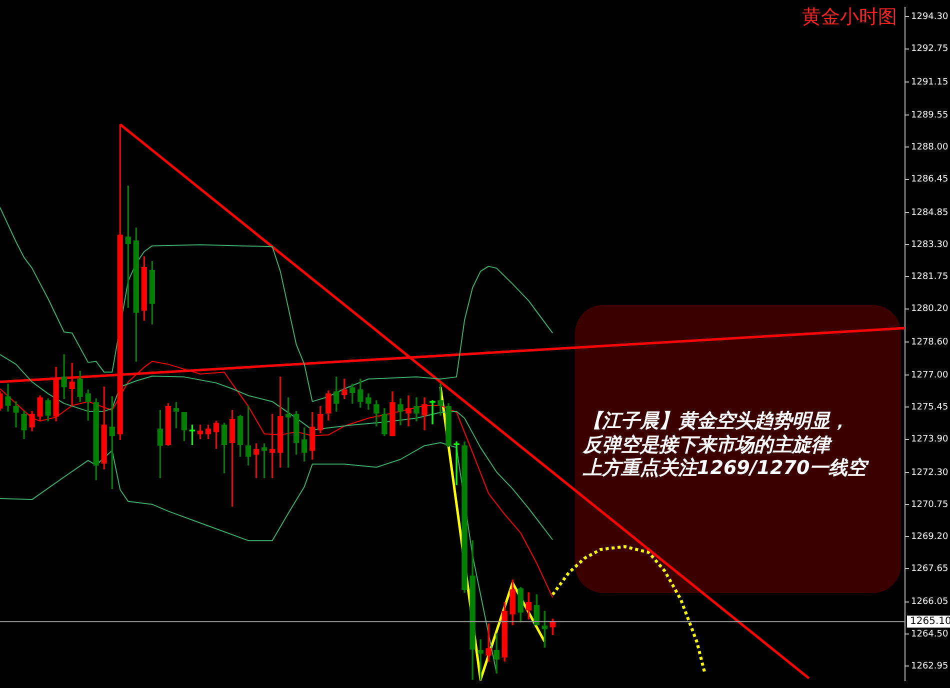  What do you see at coordinates (929, 82) in the screenshot?
I see `y-tick-label: 1291.15` at bounding box center [929, 82].